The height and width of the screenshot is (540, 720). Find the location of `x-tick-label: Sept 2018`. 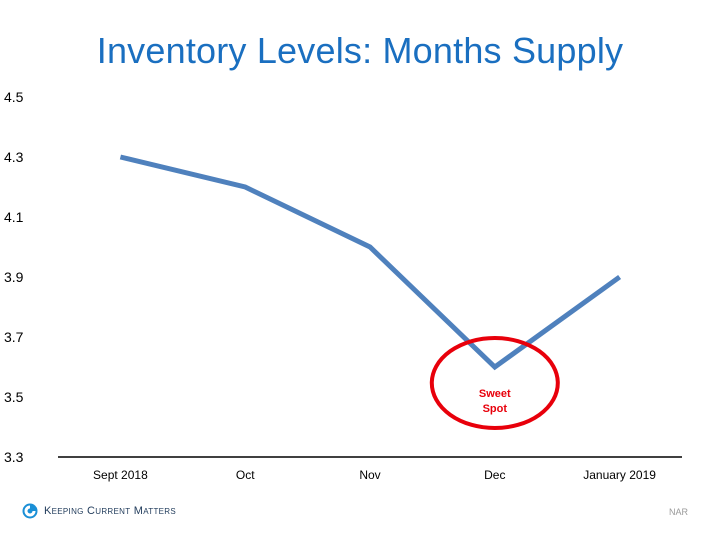

x-tick-label: Sept 2018 is located at coordinates (120, 475).